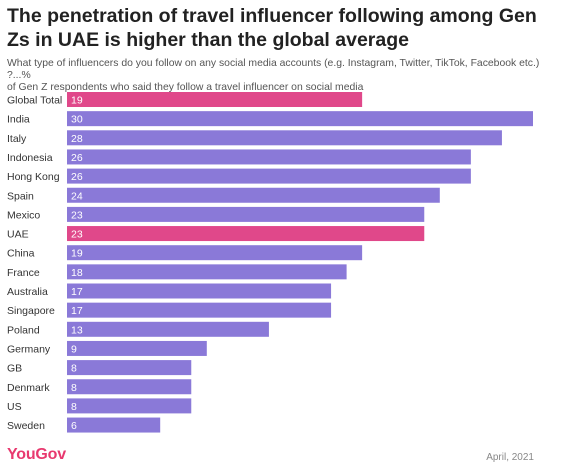 This screenshot has width=562, height=471. I want to click on category-label-gb: GB, so click(14, 369).